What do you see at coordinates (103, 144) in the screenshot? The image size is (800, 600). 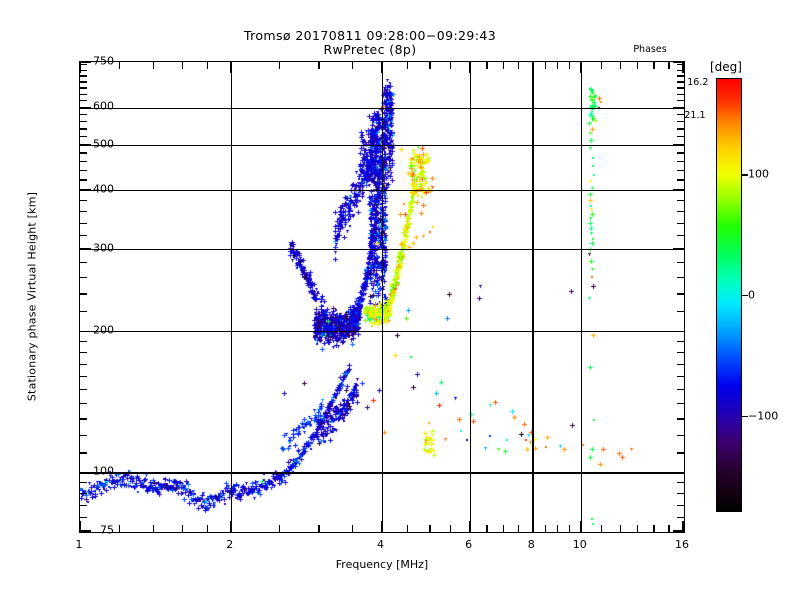 I see `y-tick-label: 500` at bounding box center [103, 144].